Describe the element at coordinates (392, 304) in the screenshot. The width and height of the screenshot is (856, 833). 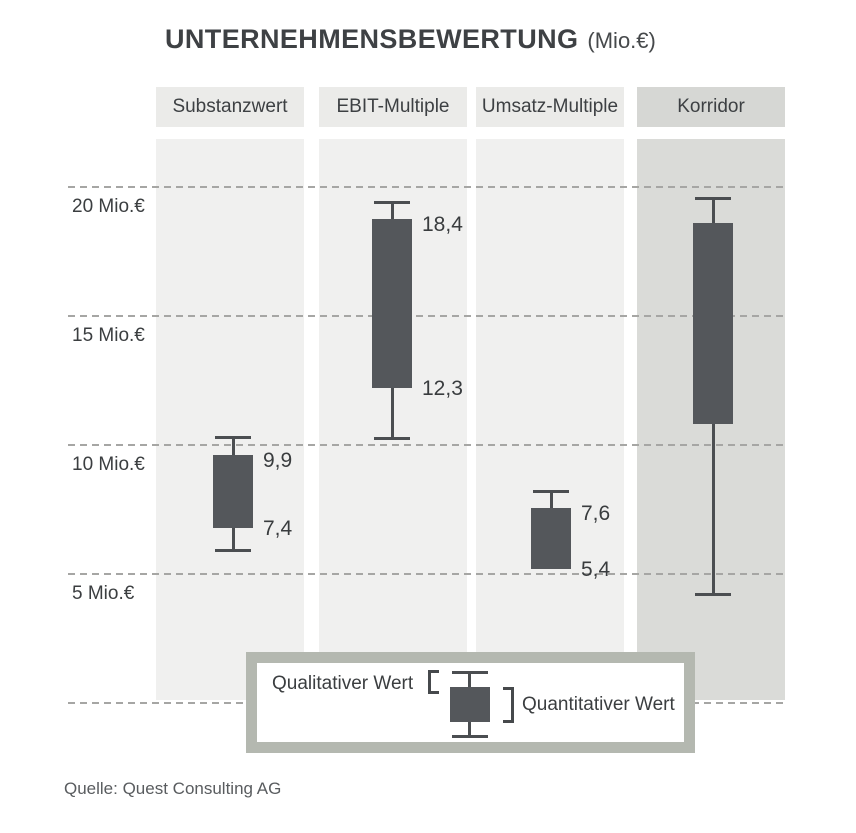
I see `bar-box-ebit-multiple` at that location.